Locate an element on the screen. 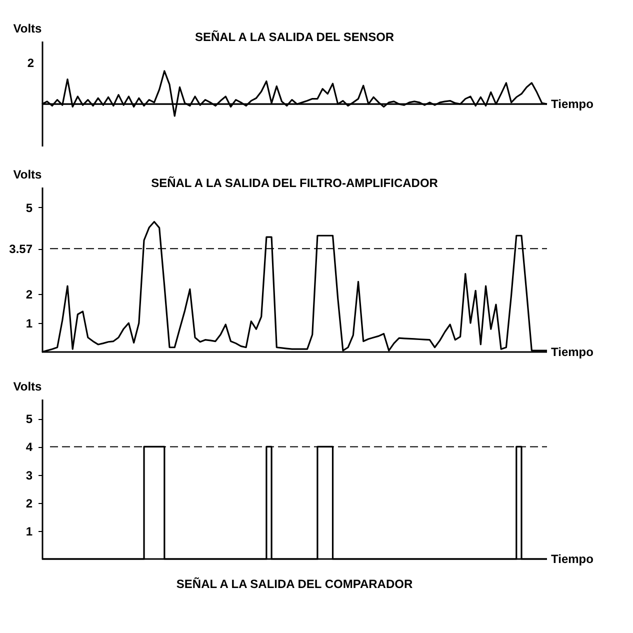  text: SEÑAL A LA SALIDA DEL COMPARADOR is located at coordinates (294, 584).